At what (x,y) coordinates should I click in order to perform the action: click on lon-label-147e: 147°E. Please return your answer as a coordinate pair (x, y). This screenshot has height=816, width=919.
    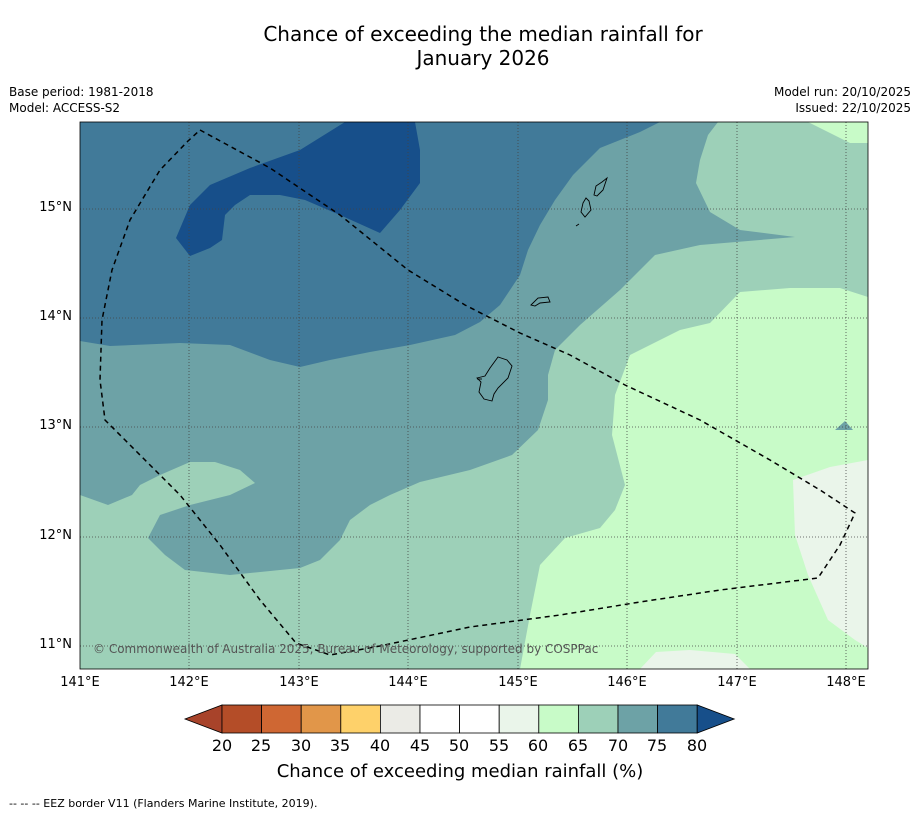
    Looking at the image, I should click on (737, 682).